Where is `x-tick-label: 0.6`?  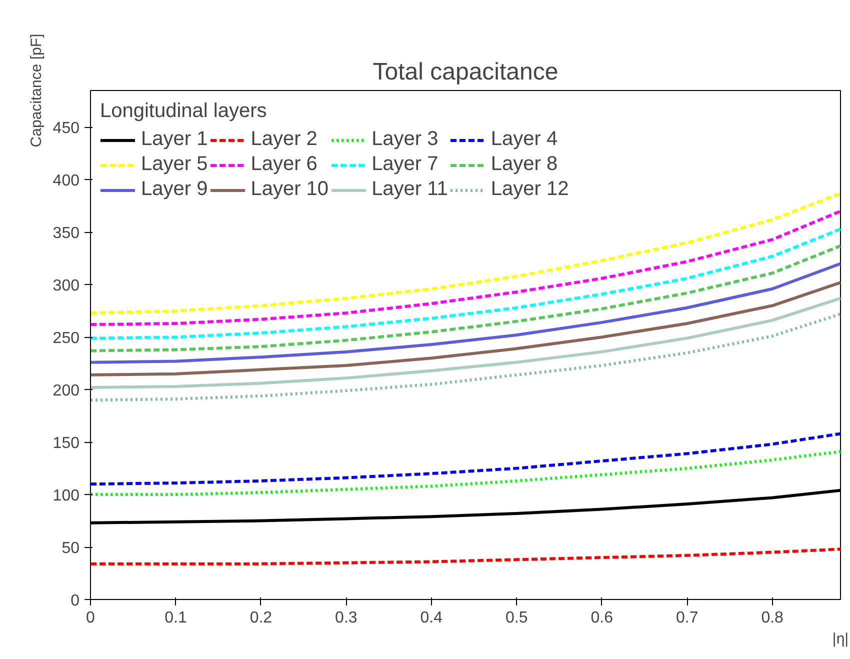
x-tick-label: 0.6 is located at coordinates (602, 618).